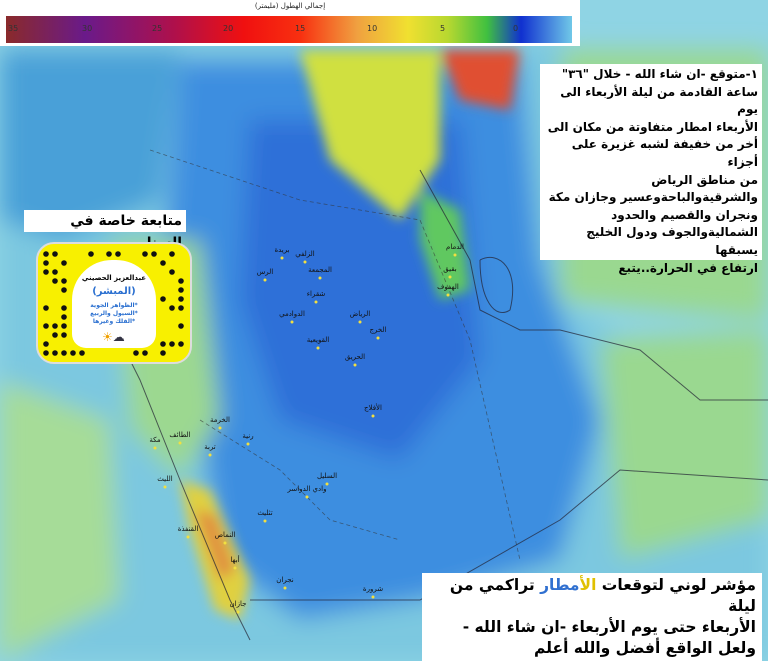  Describe the element at coordinates (225, 535) in the screenshot. I see `city-label: النماص` at that location.